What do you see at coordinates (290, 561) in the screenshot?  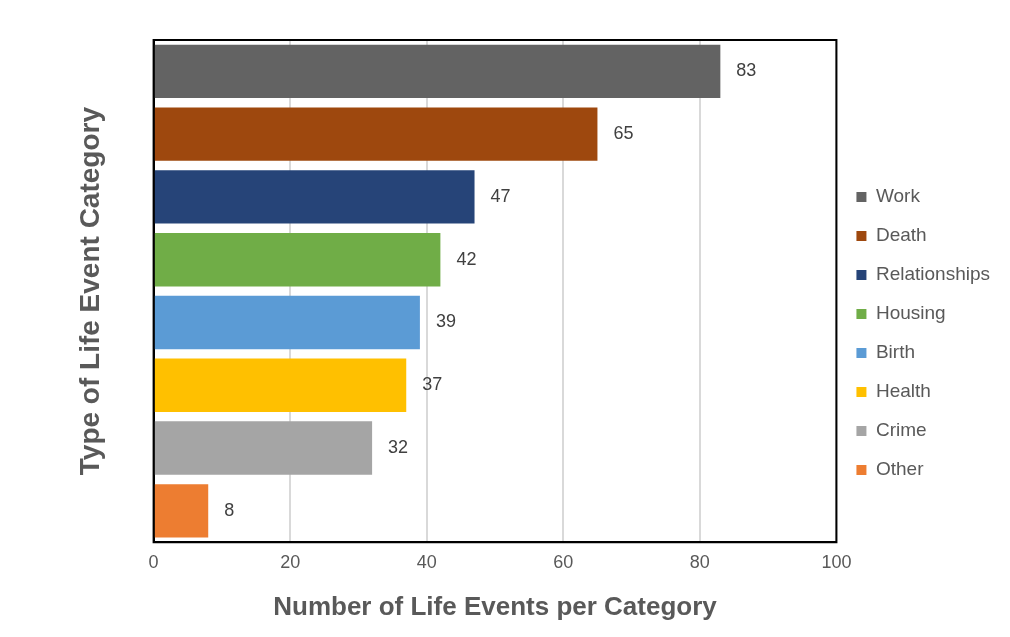 I see `x-tick-label: 20` at bounding box center [290, 561].